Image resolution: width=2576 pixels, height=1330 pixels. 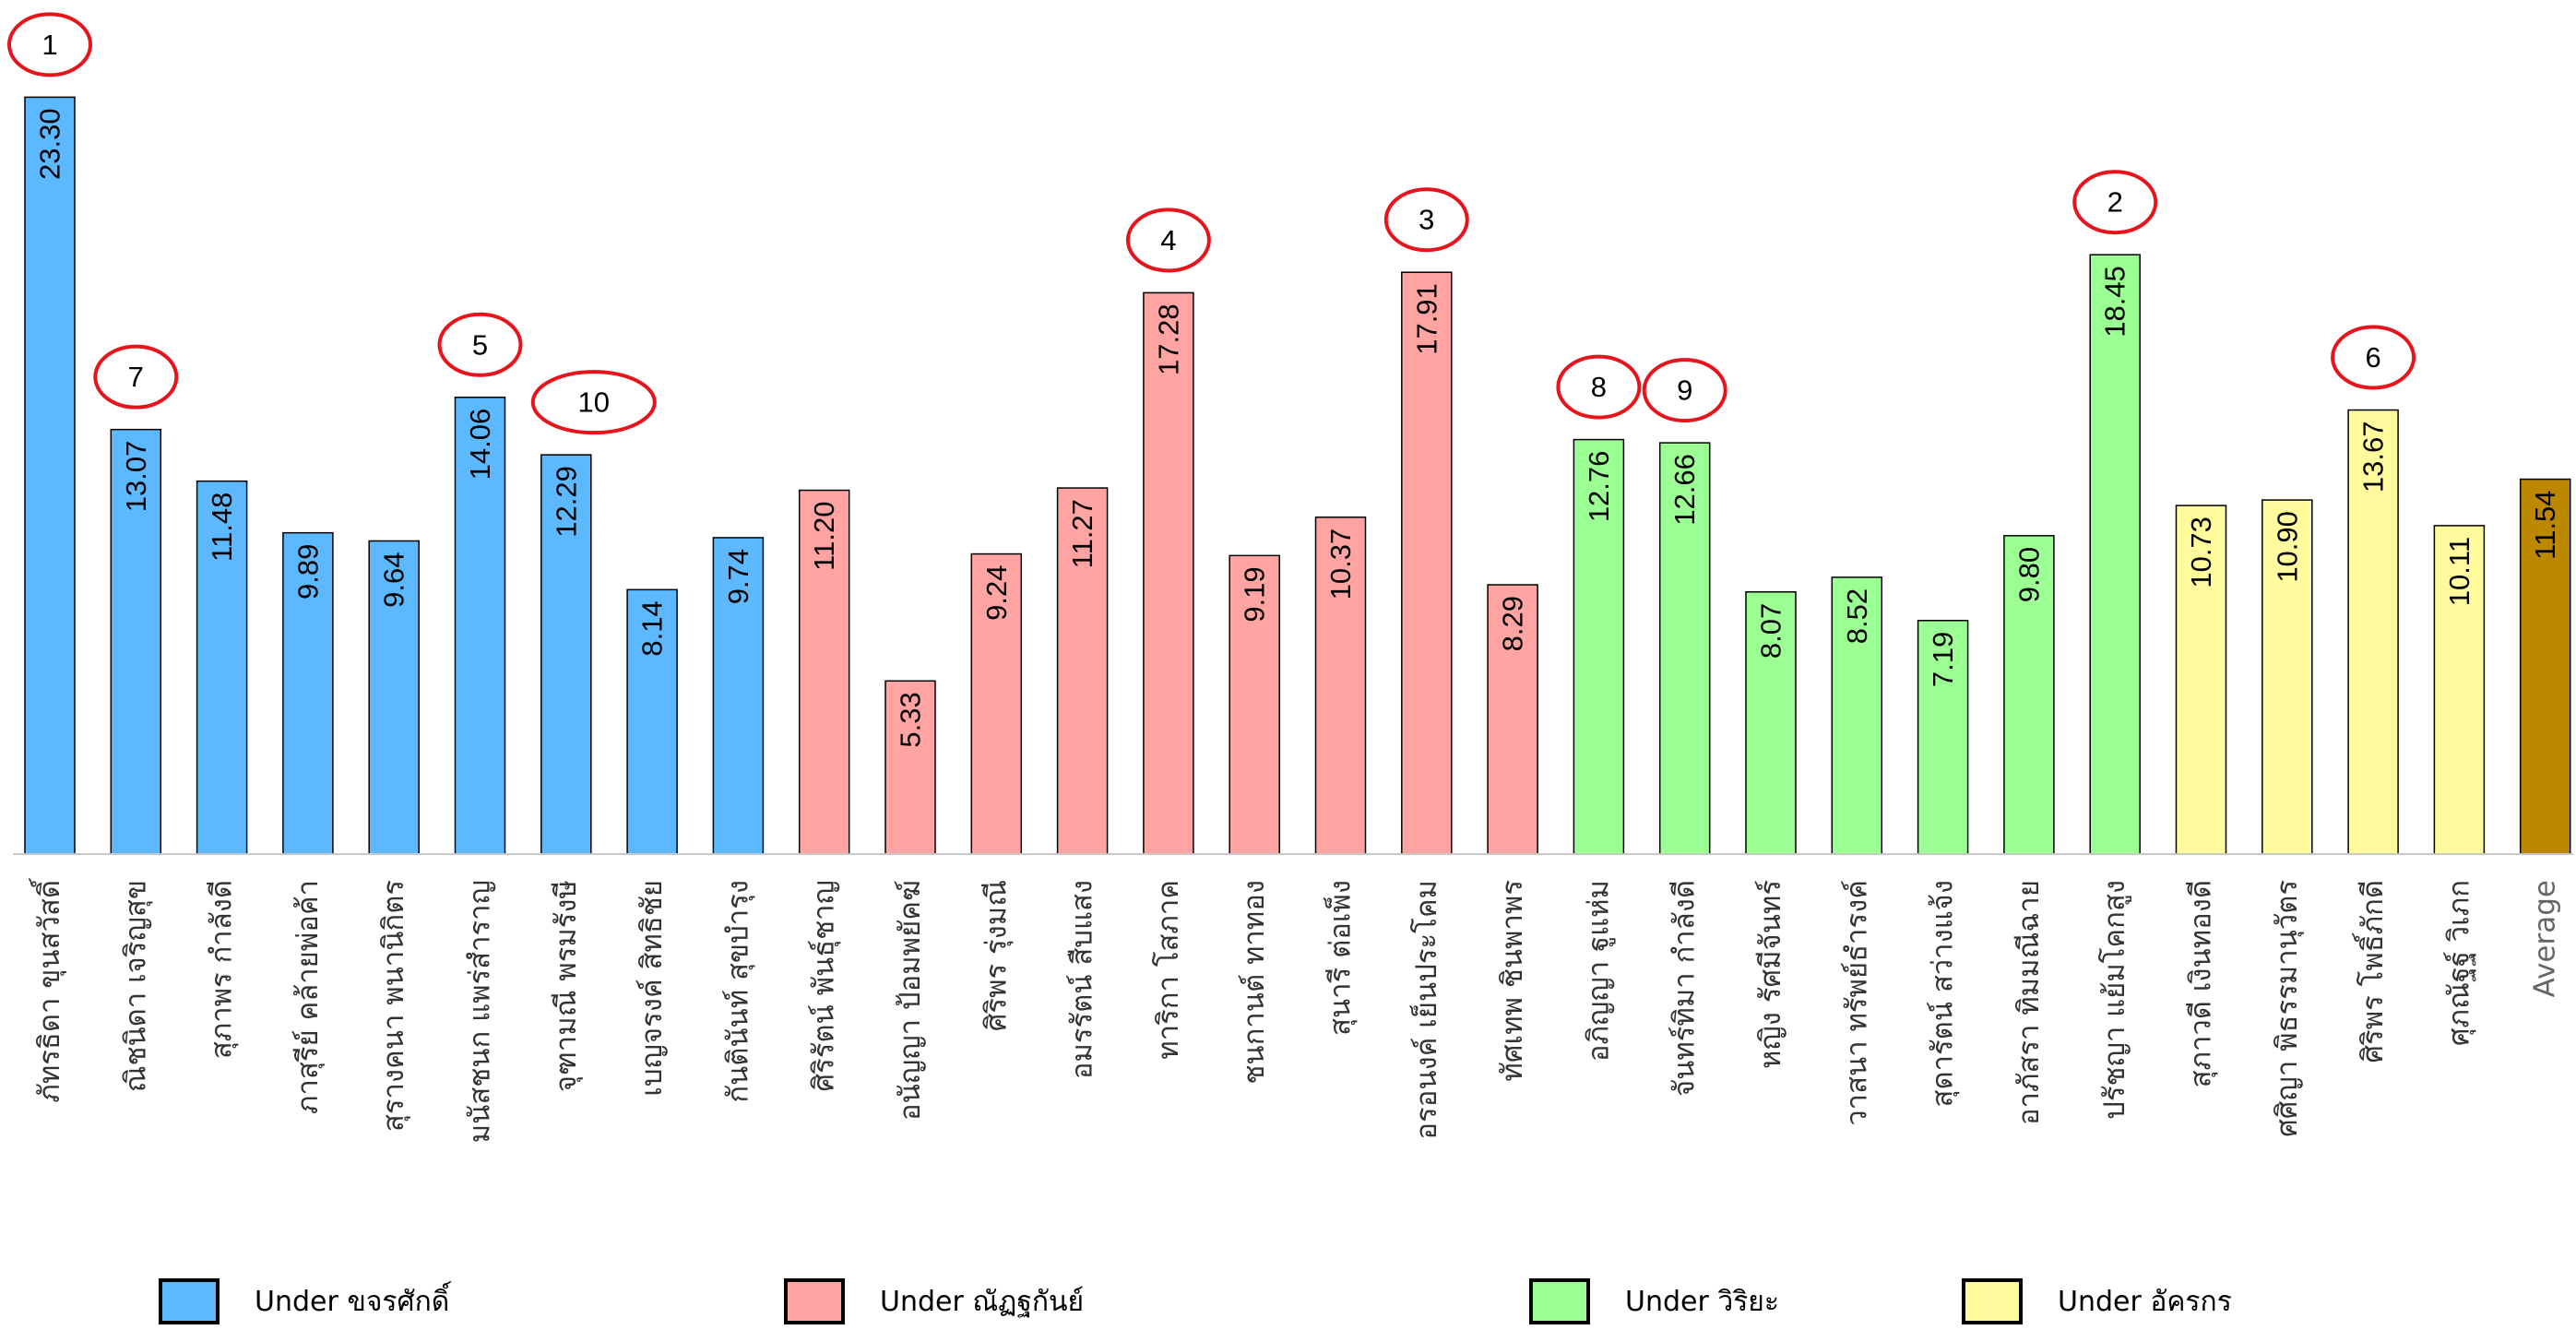 What do you see at coordinates (1082, 534) in the screenshot?
I see `bar-value-label: 11.27` at bounding box center [1082, 534].